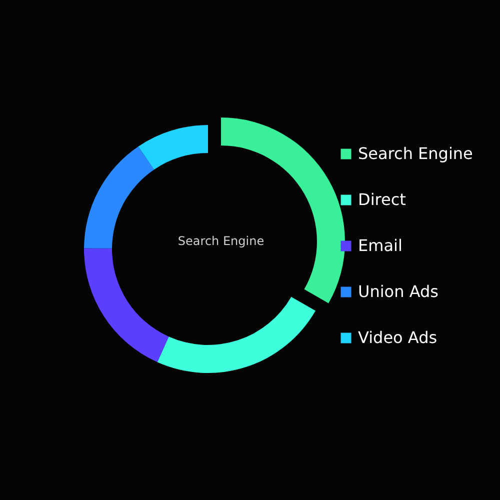 The image size is (500, 500). Describe the element at coordinates (398, 337) in the screenshot. I see `legend-label: Video Ads` at that location.